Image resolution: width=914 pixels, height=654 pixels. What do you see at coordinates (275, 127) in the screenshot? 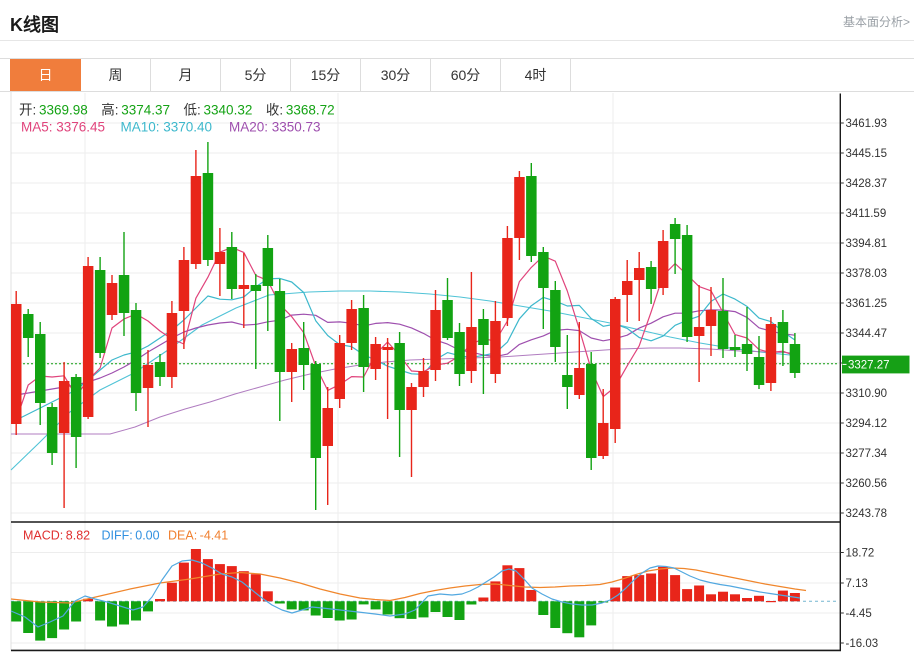
I see `svg-text: MA20: 3350.73` at bounding box center [275, 127].